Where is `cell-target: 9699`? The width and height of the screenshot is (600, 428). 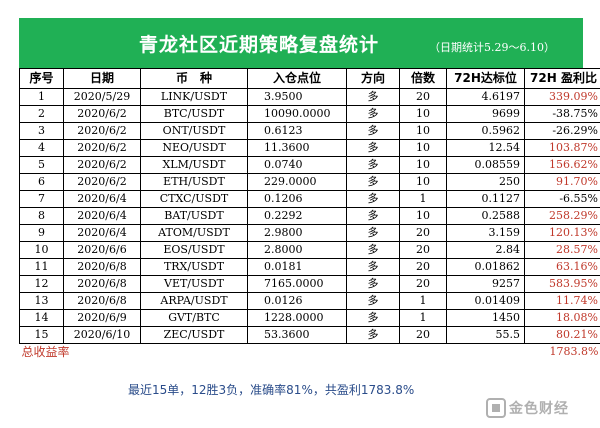
cell-target: 9699 is located at coordinates (485, 114).